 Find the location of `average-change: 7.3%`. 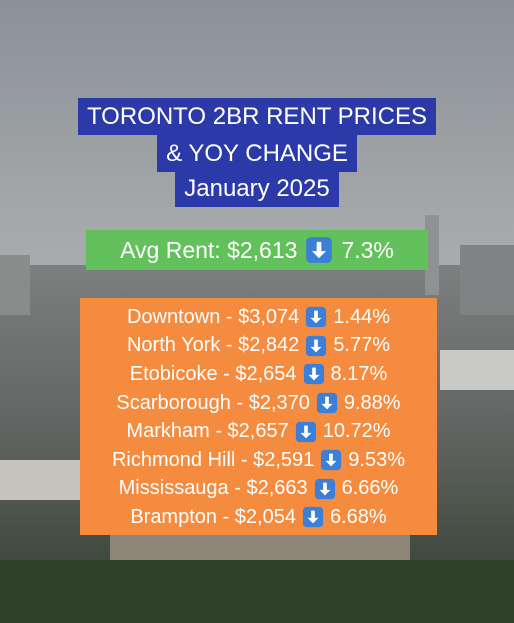

average-change: 7.3% is located at coordinates (367, 249).